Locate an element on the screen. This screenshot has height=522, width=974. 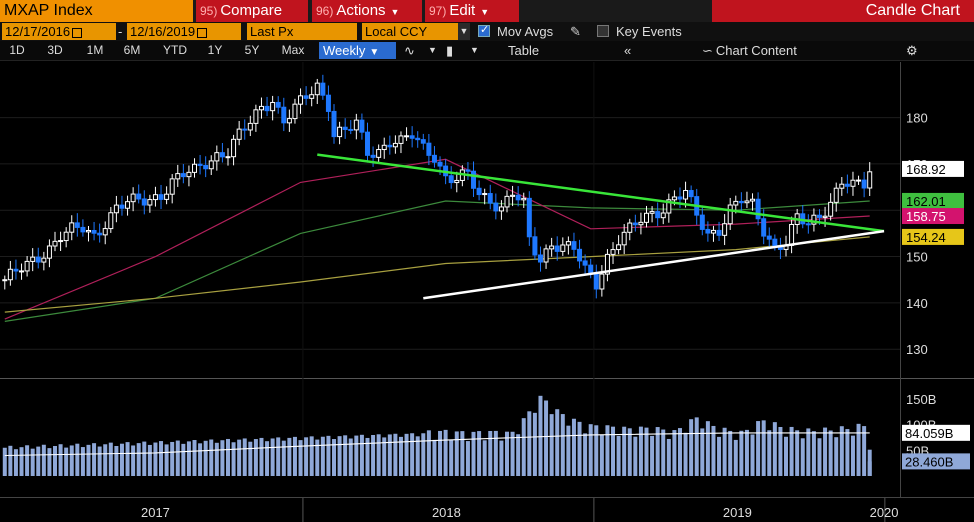
actions-caret-icon: ▼ is located at coordinates (395, 12).